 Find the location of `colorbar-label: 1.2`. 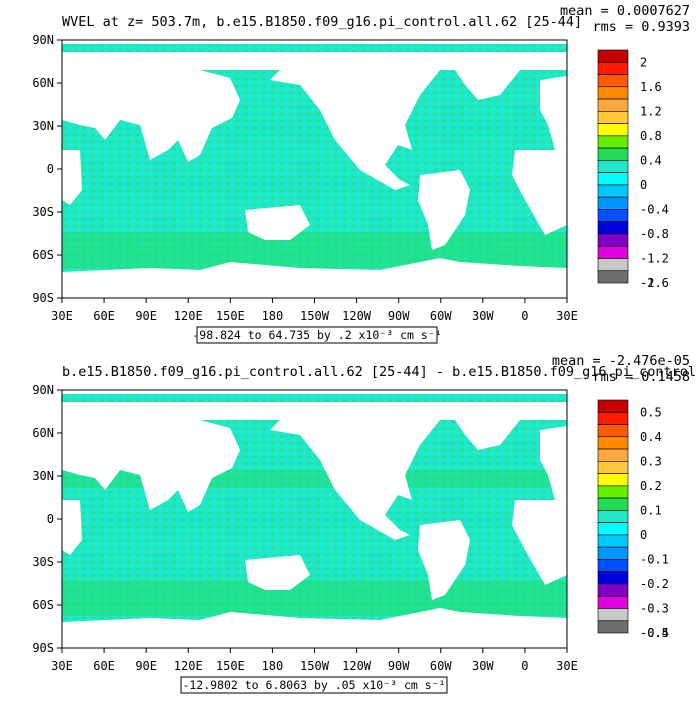

colorbar-label: 1.2 is located at coordinates (651, 111).